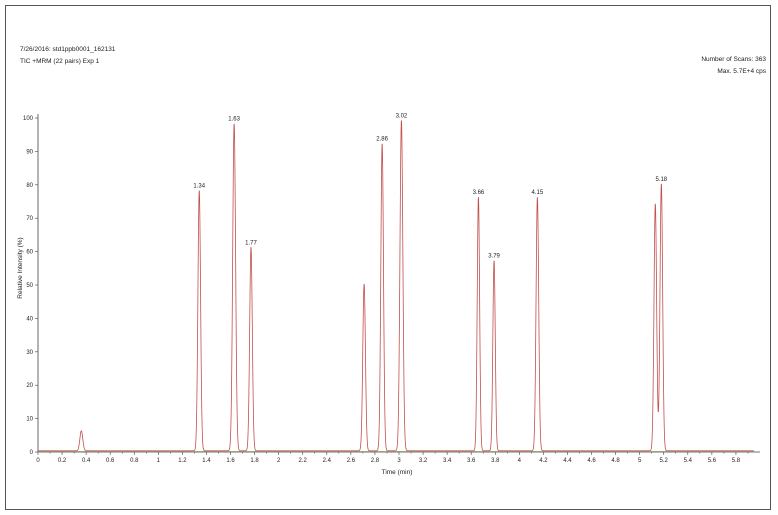  What do you see at coordinates (38, 461) in the screenshot?
I see `x-tick-label: 0` at bounding box center [38, 461].